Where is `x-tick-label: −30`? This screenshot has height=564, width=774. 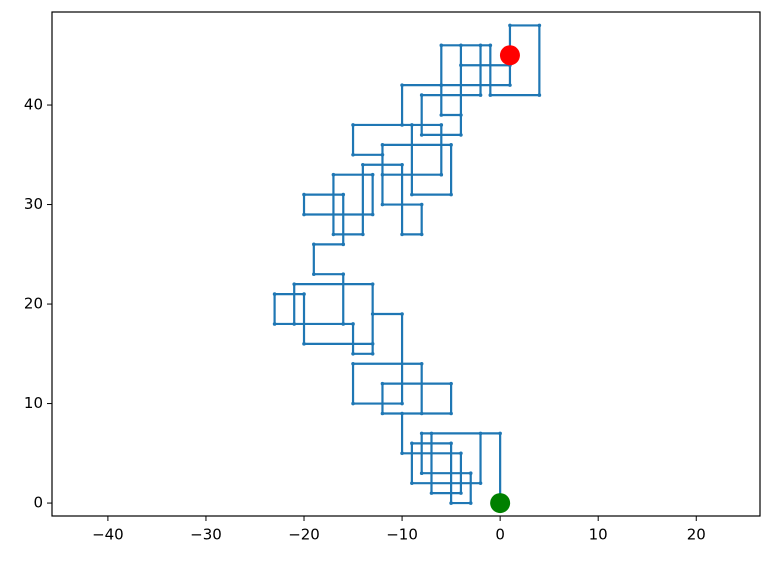 x-tick-label: −30 is located at coordinates (206, 535).